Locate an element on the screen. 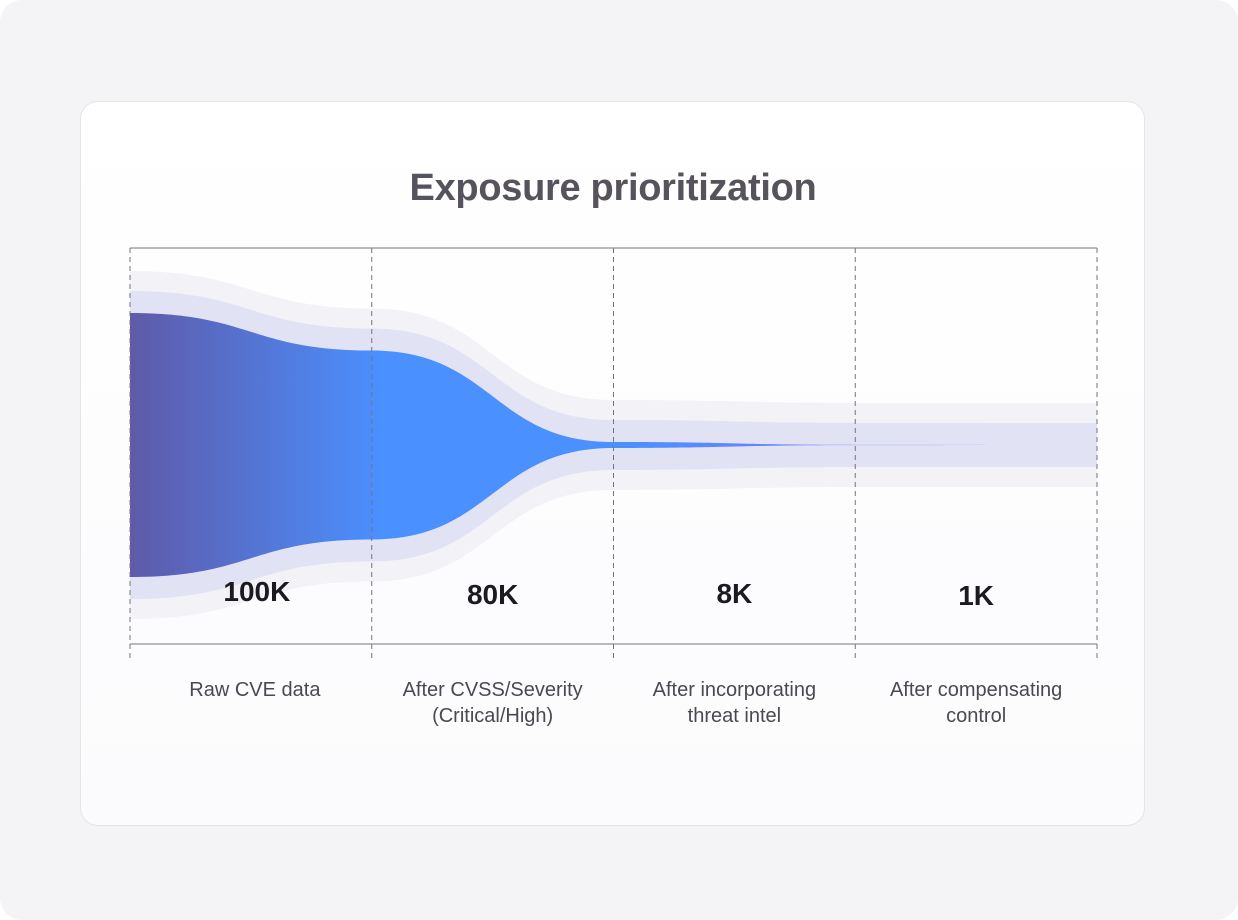 This screenshot has height=920, width=1238. stage-label-2: After incorporating threat intel is located at coordinates (734, 703).